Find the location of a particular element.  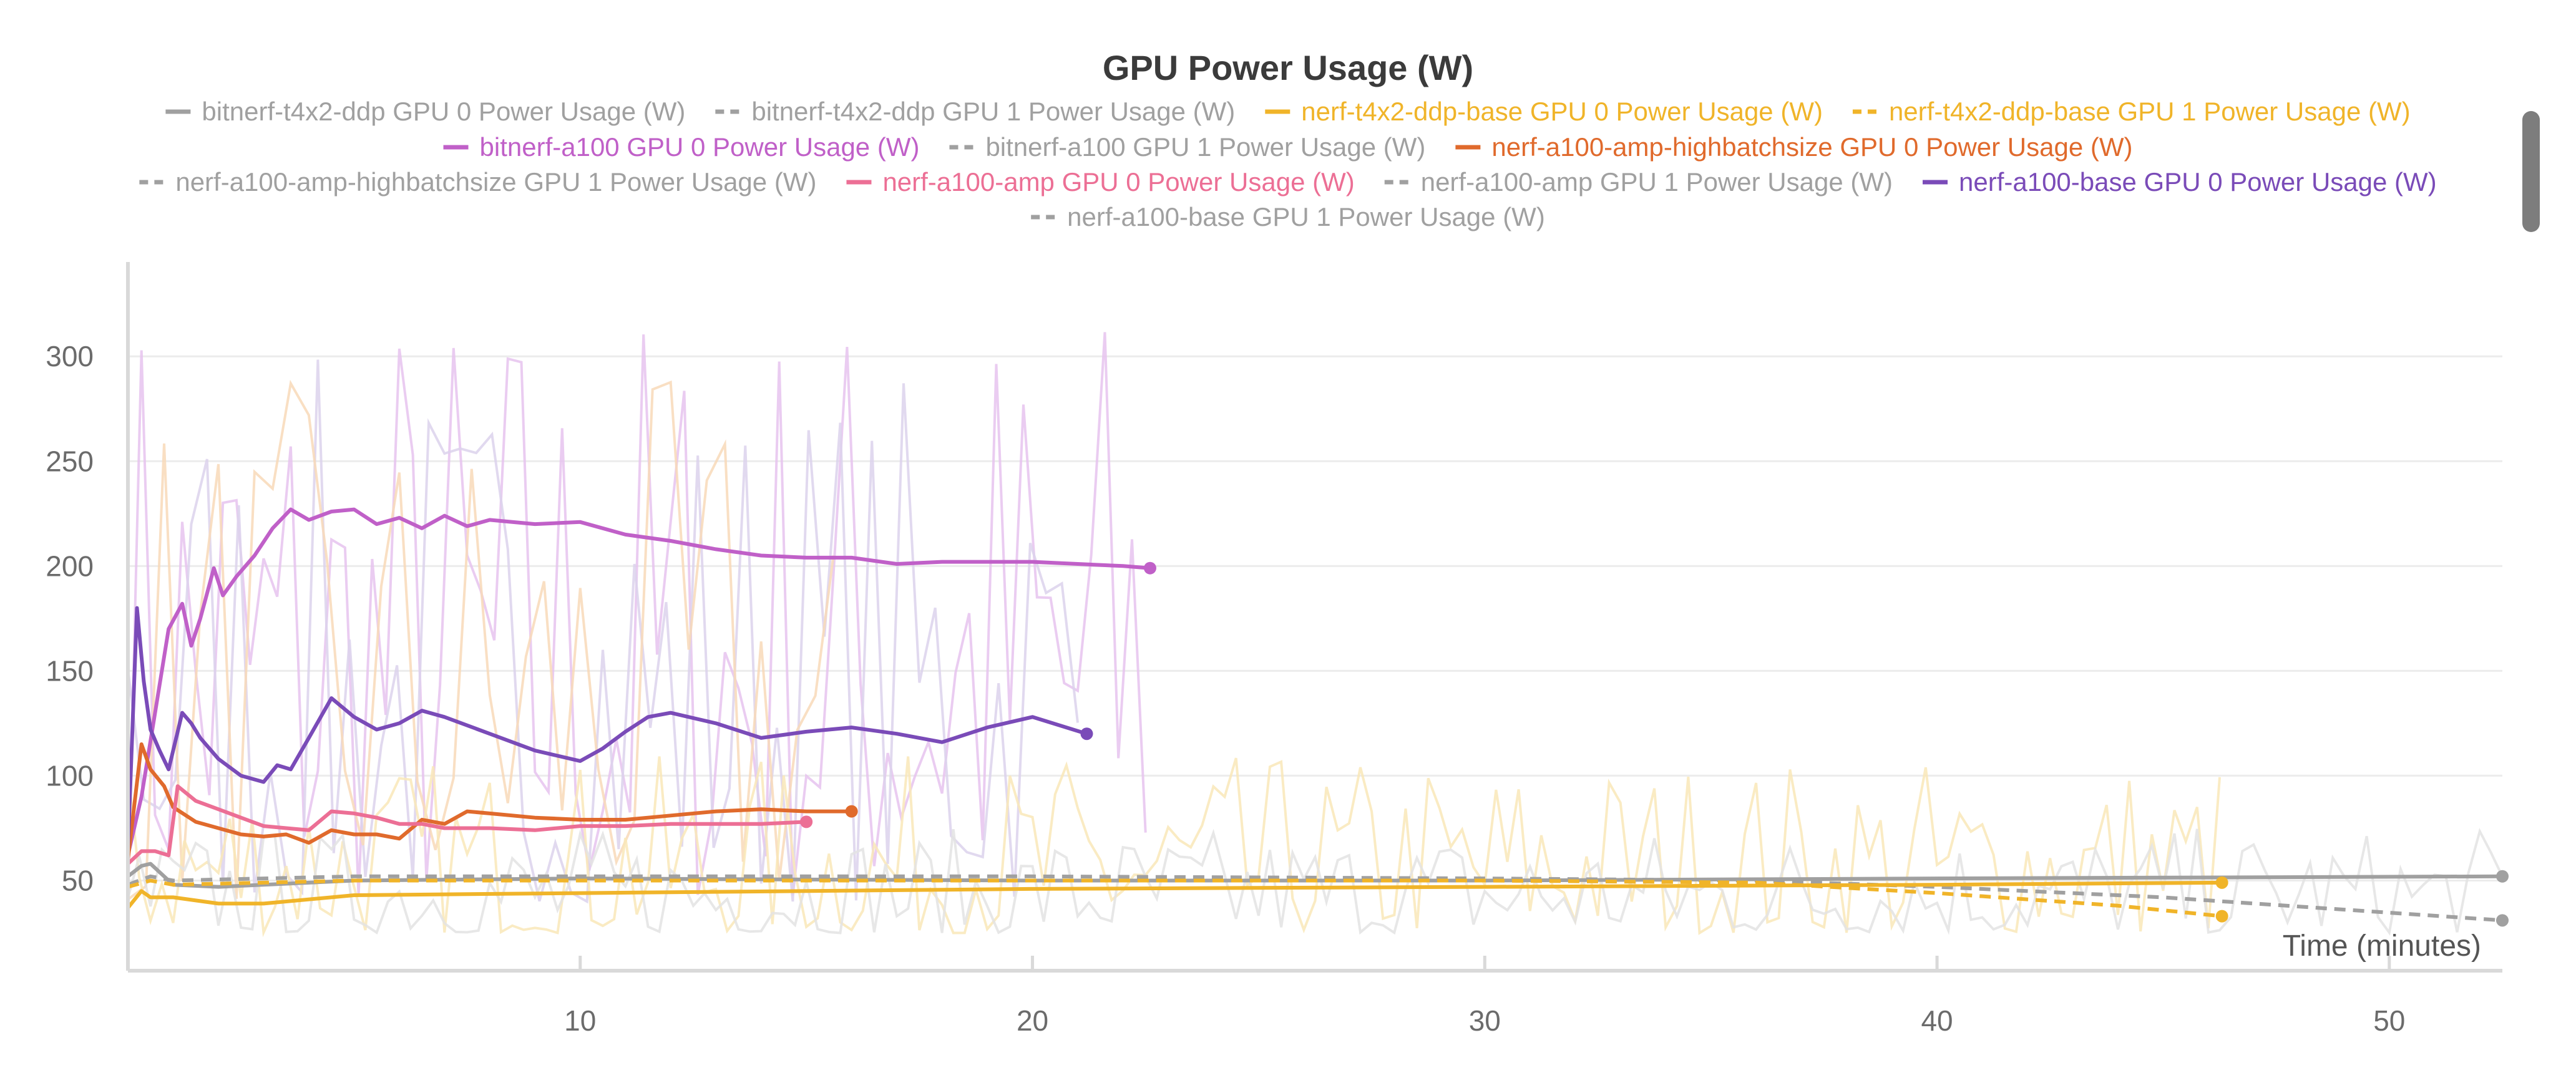

y-tick-label-1: 100 is located at coordinates (70, 775).